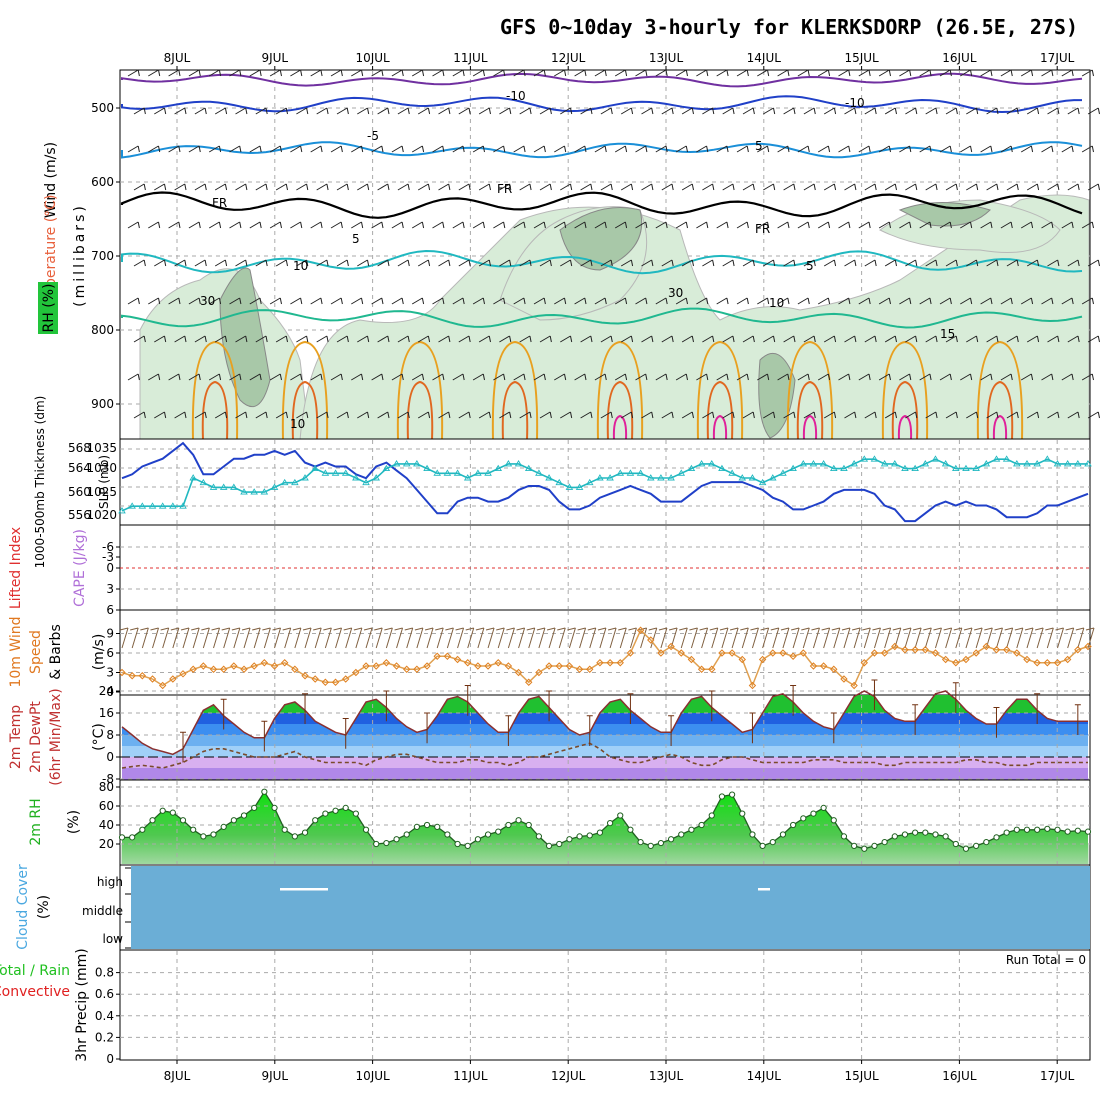  I want to click on warm-contour, so click(620, 390).